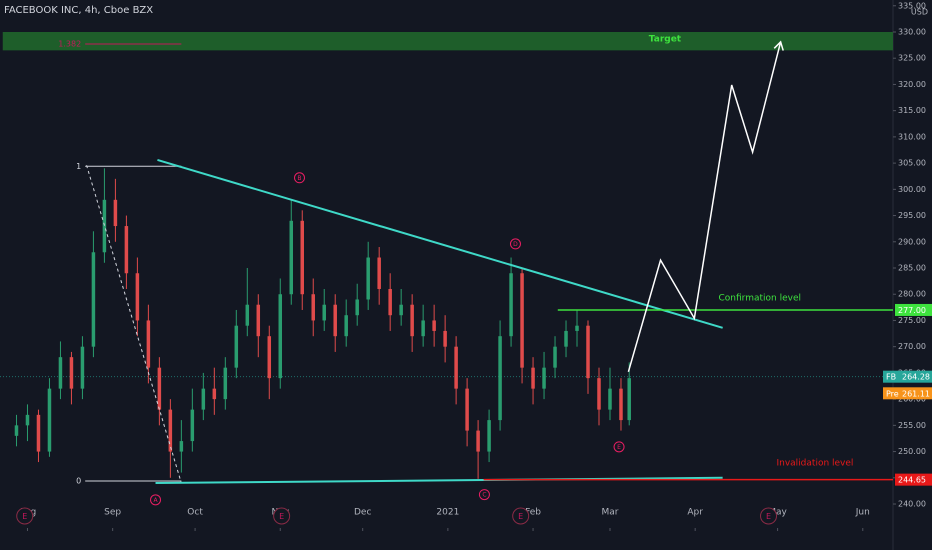 This screenshot has height=550, width=932. What do you see at coordinates (362, 513) in the screenshot?
I see `x-tick-label: Dec` at bounding box center [362, 513].